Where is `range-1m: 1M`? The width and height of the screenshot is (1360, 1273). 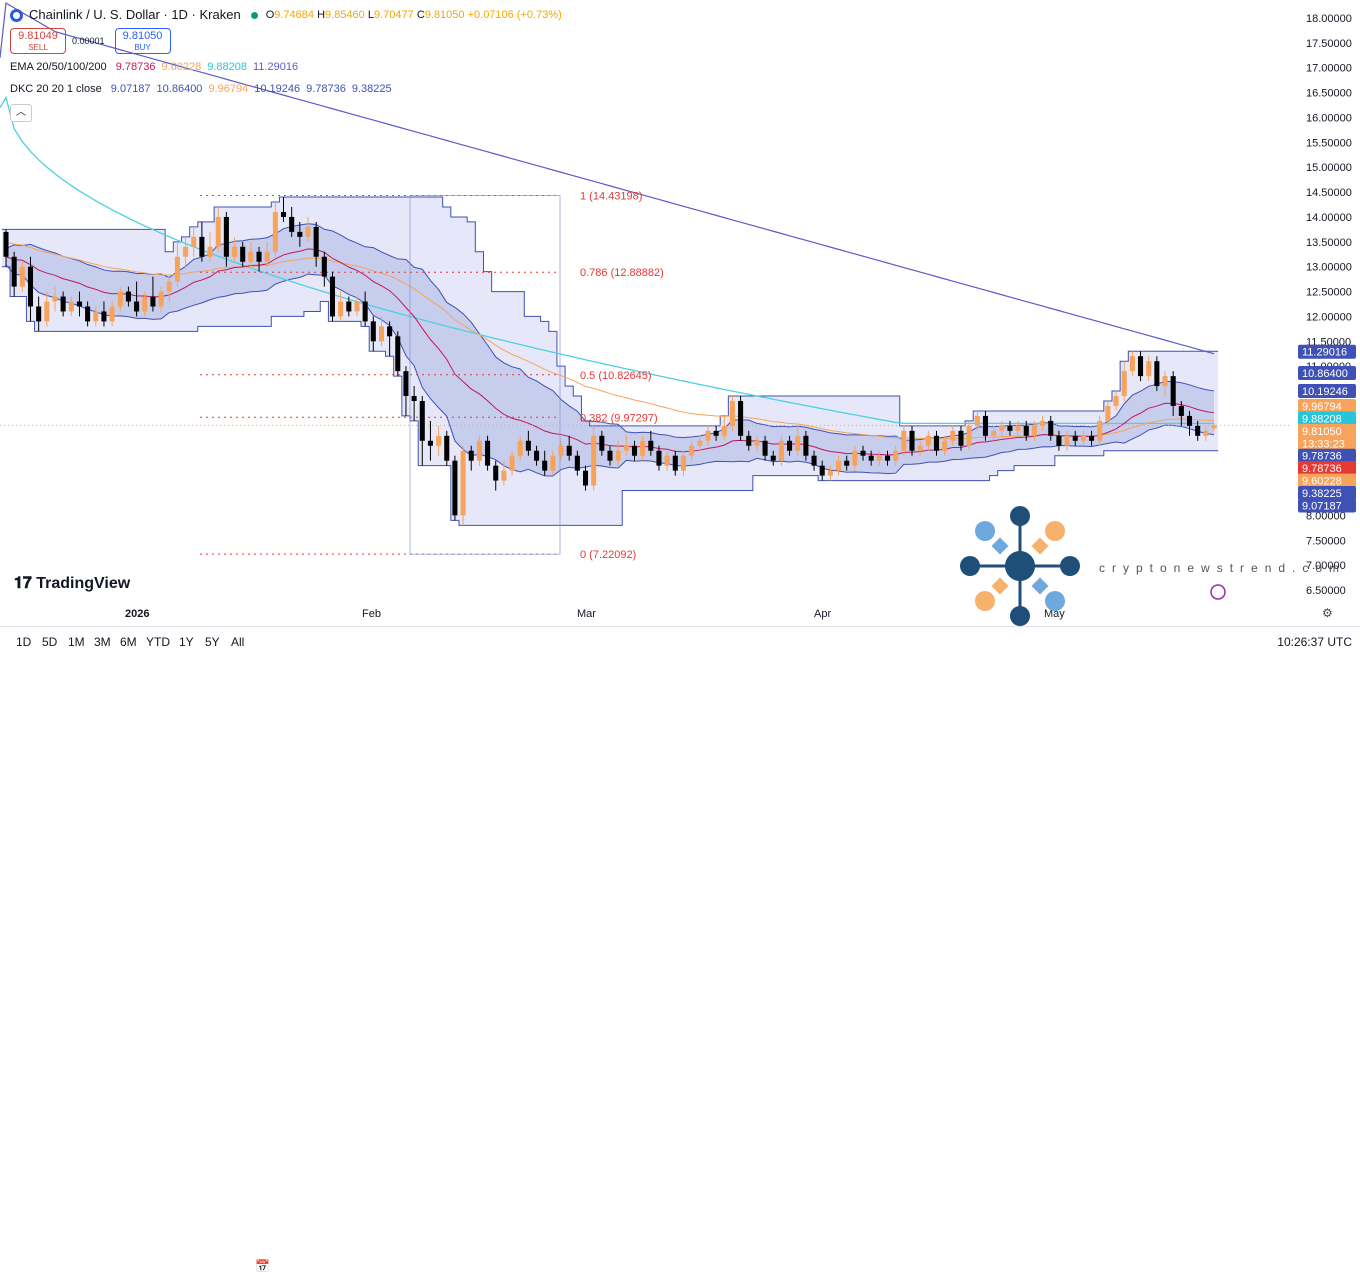
range-1m: 1M is located at coordinates (76, 642).